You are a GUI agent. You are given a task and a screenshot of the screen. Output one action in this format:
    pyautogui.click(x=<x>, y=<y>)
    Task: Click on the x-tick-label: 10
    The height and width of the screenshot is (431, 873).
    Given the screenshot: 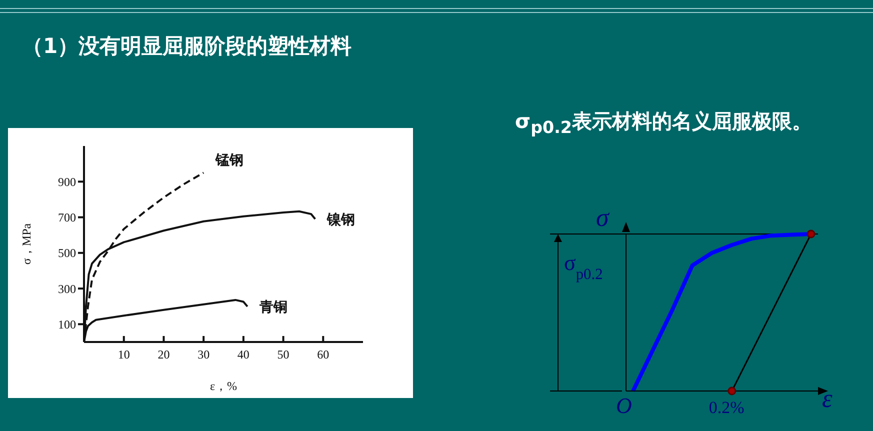 What is the action you would take?
    pyautogui.click(x=124, y=355)
    